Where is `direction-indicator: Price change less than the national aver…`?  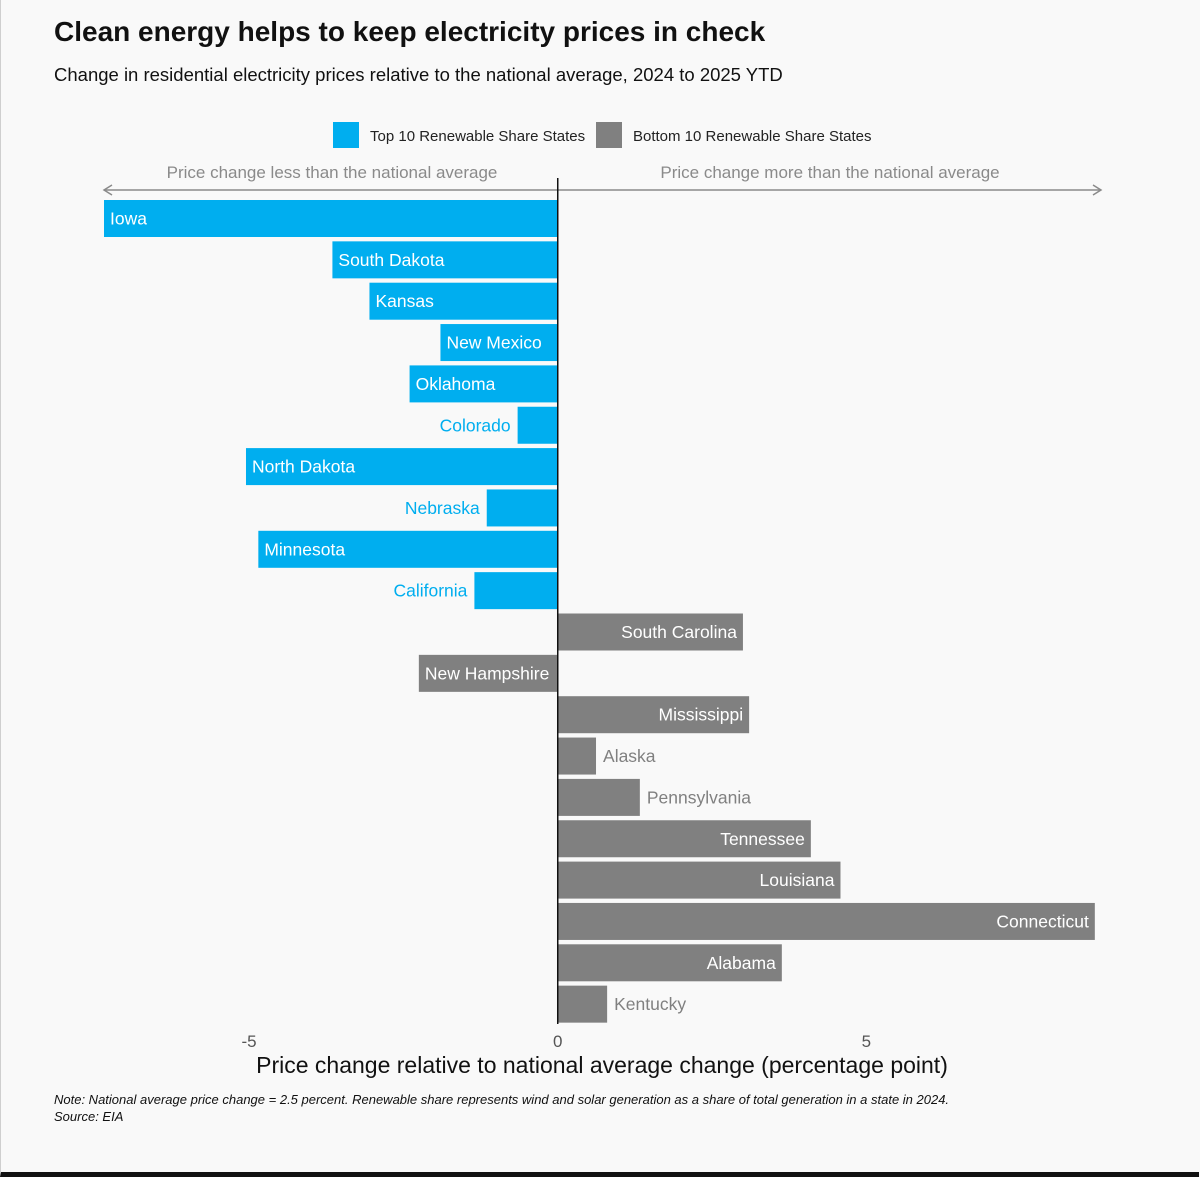
direction-indicator: Price change less than the national aver… is located at coordinates (602, 179).